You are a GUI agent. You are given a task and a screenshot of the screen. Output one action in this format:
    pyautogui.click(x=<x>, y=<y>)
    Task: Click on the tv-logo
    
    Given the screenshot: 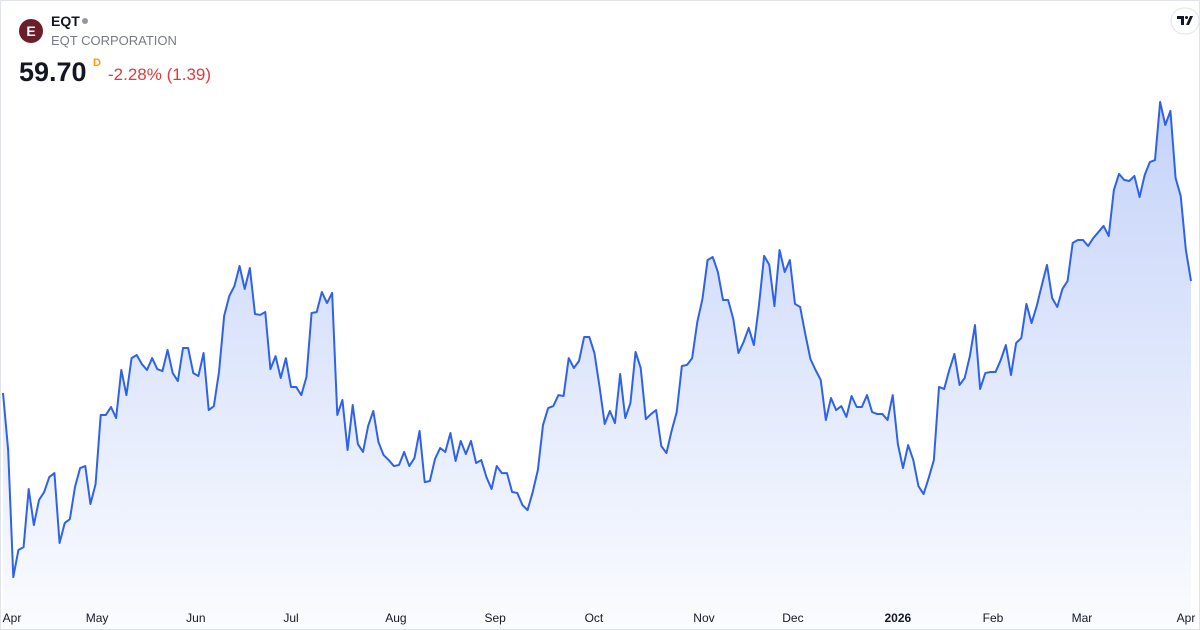 What is the action you would take?
    pyautogui.click(x=1185, y=21)
    